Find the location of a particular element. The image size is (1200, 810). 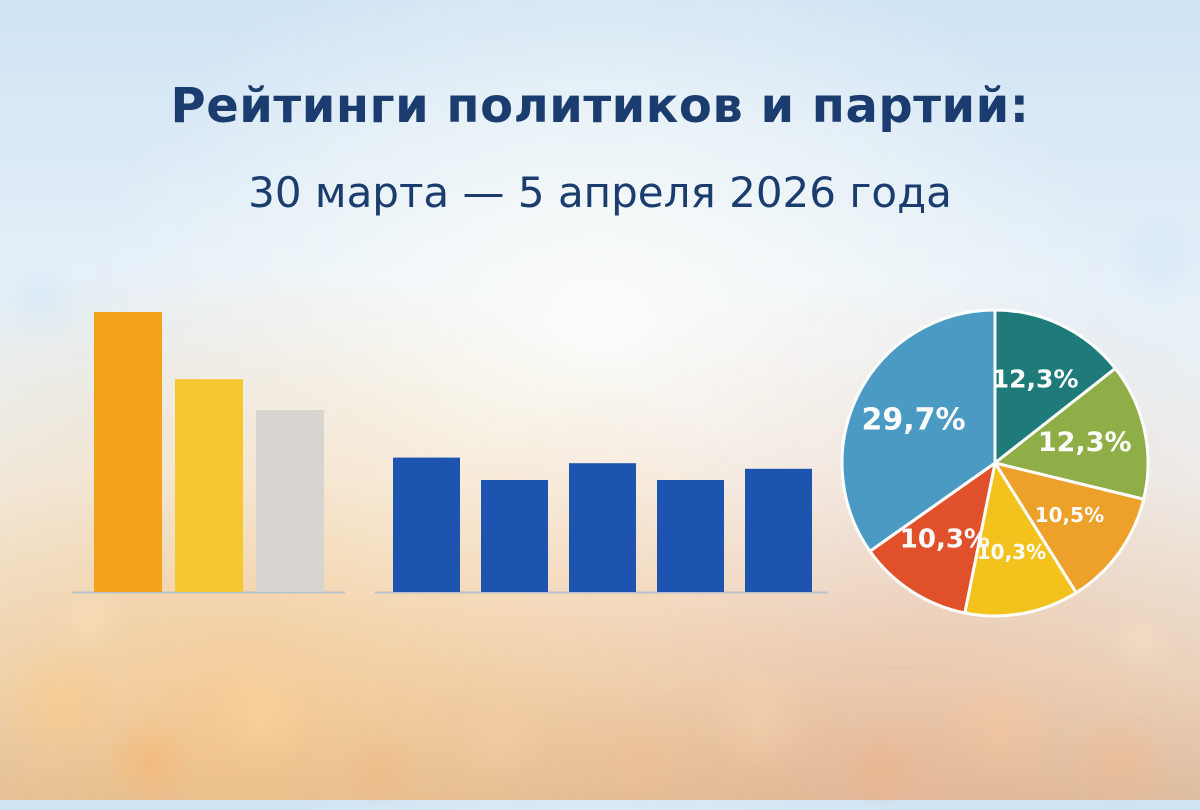

pie-chart: 12,3% 12,3% 10,5% 10,3%10,3% 29,7% is located at coordinates (995, 463).